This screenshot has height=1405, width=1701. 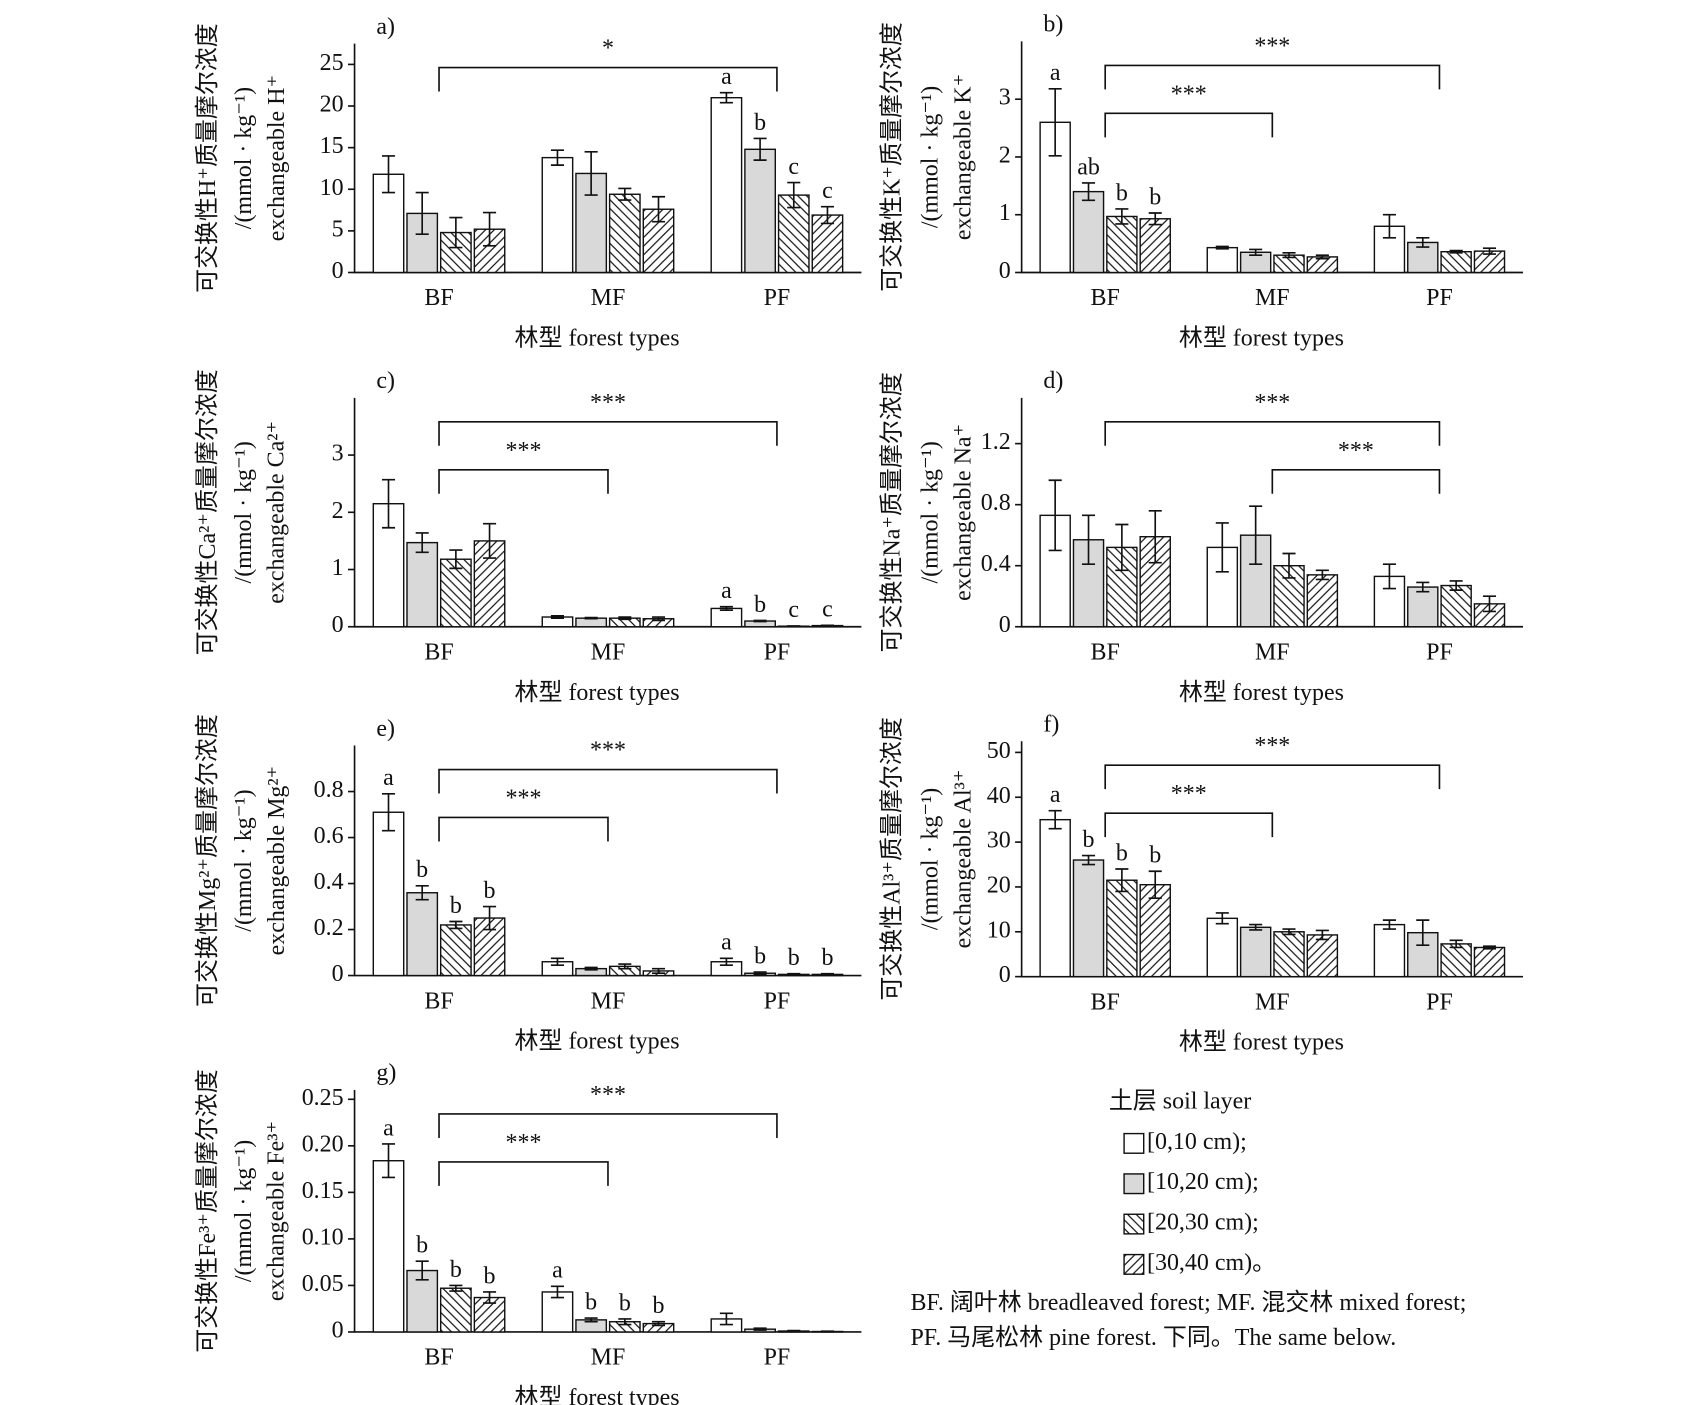 What do you see at coordinates (1197, 1142) in the screenshot?
I see `legend-label: [0,10 cm);` at bounding box center [1197, 1142].